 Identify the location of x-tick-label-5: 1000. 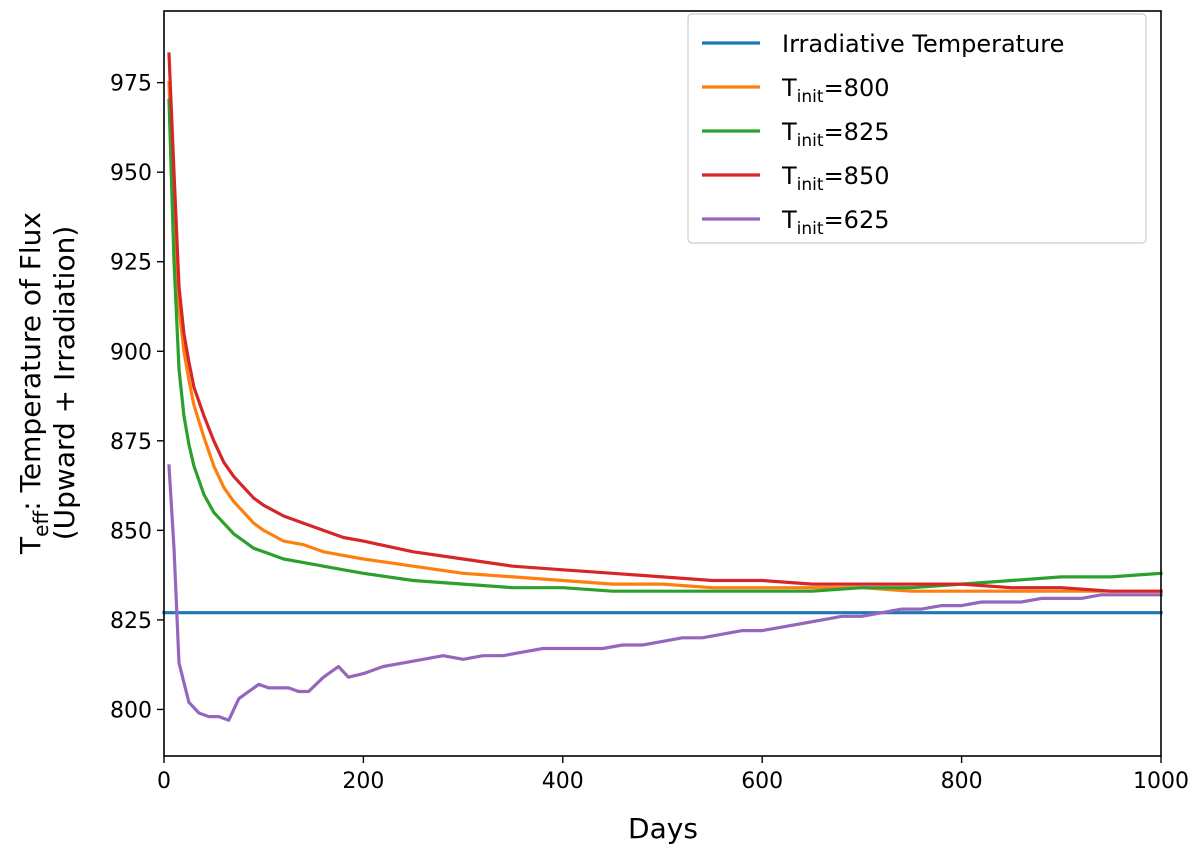
(1161, 781).